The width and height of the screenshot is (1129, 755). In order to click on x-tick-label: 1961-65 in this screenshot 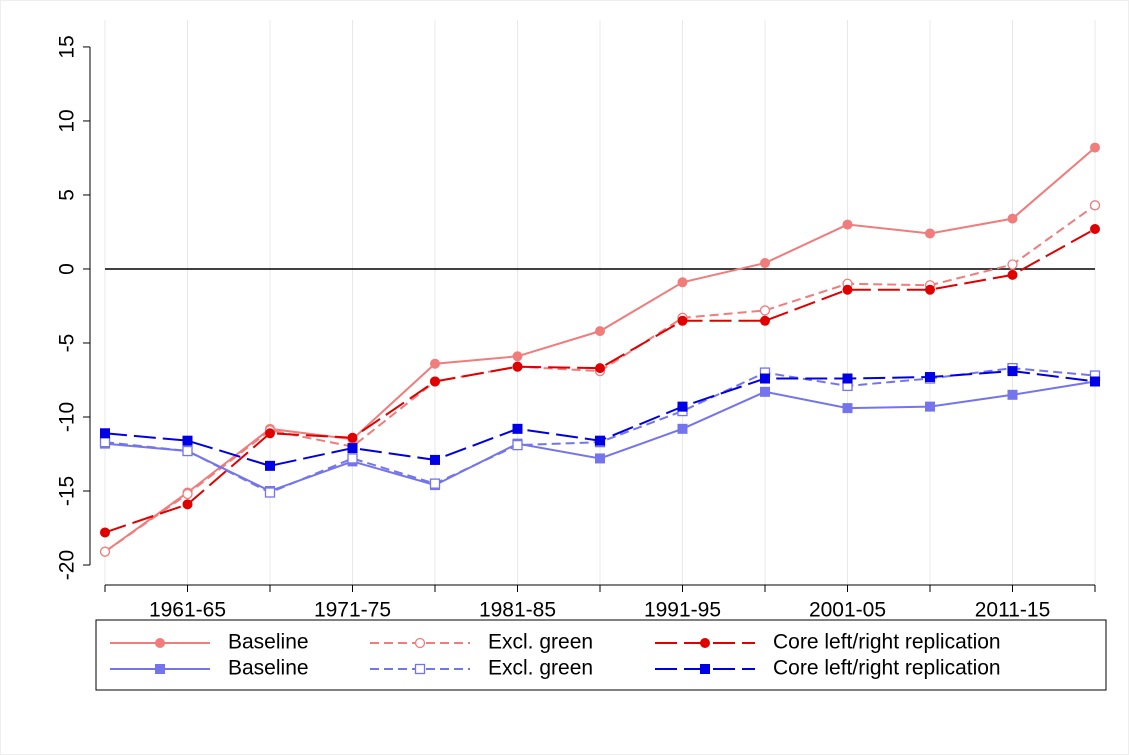, I will do `click(187, 610)`.